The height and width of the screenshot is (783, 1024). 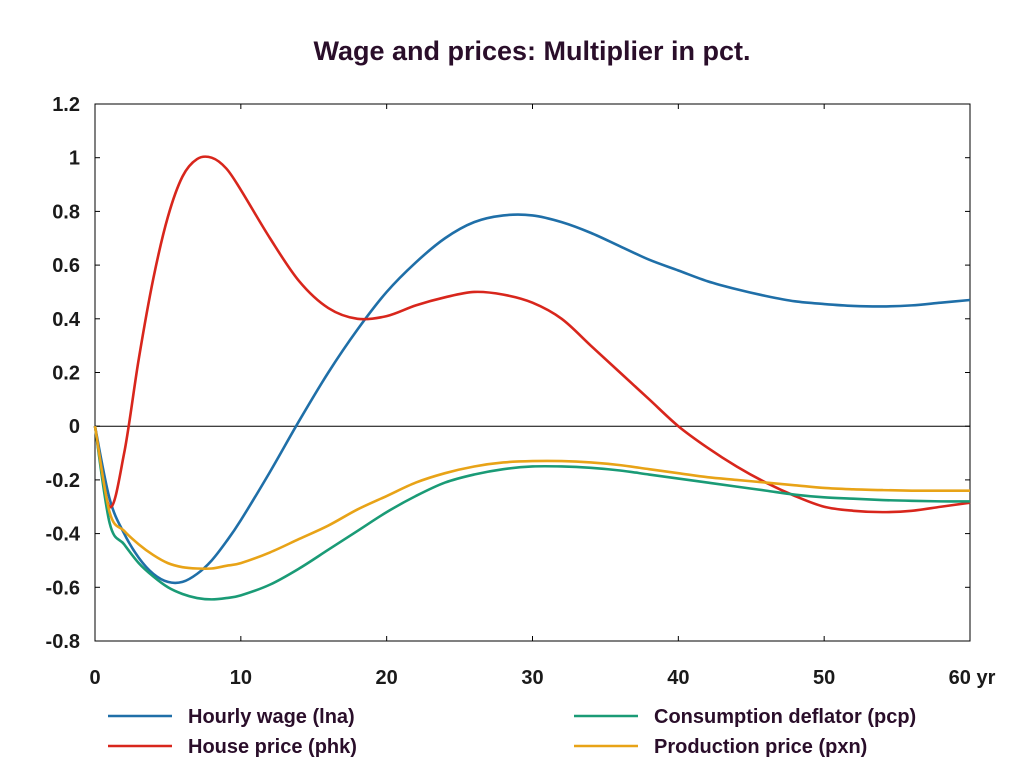 I want to click on y-tick-label: 0.4, so click(x=66, y=320).